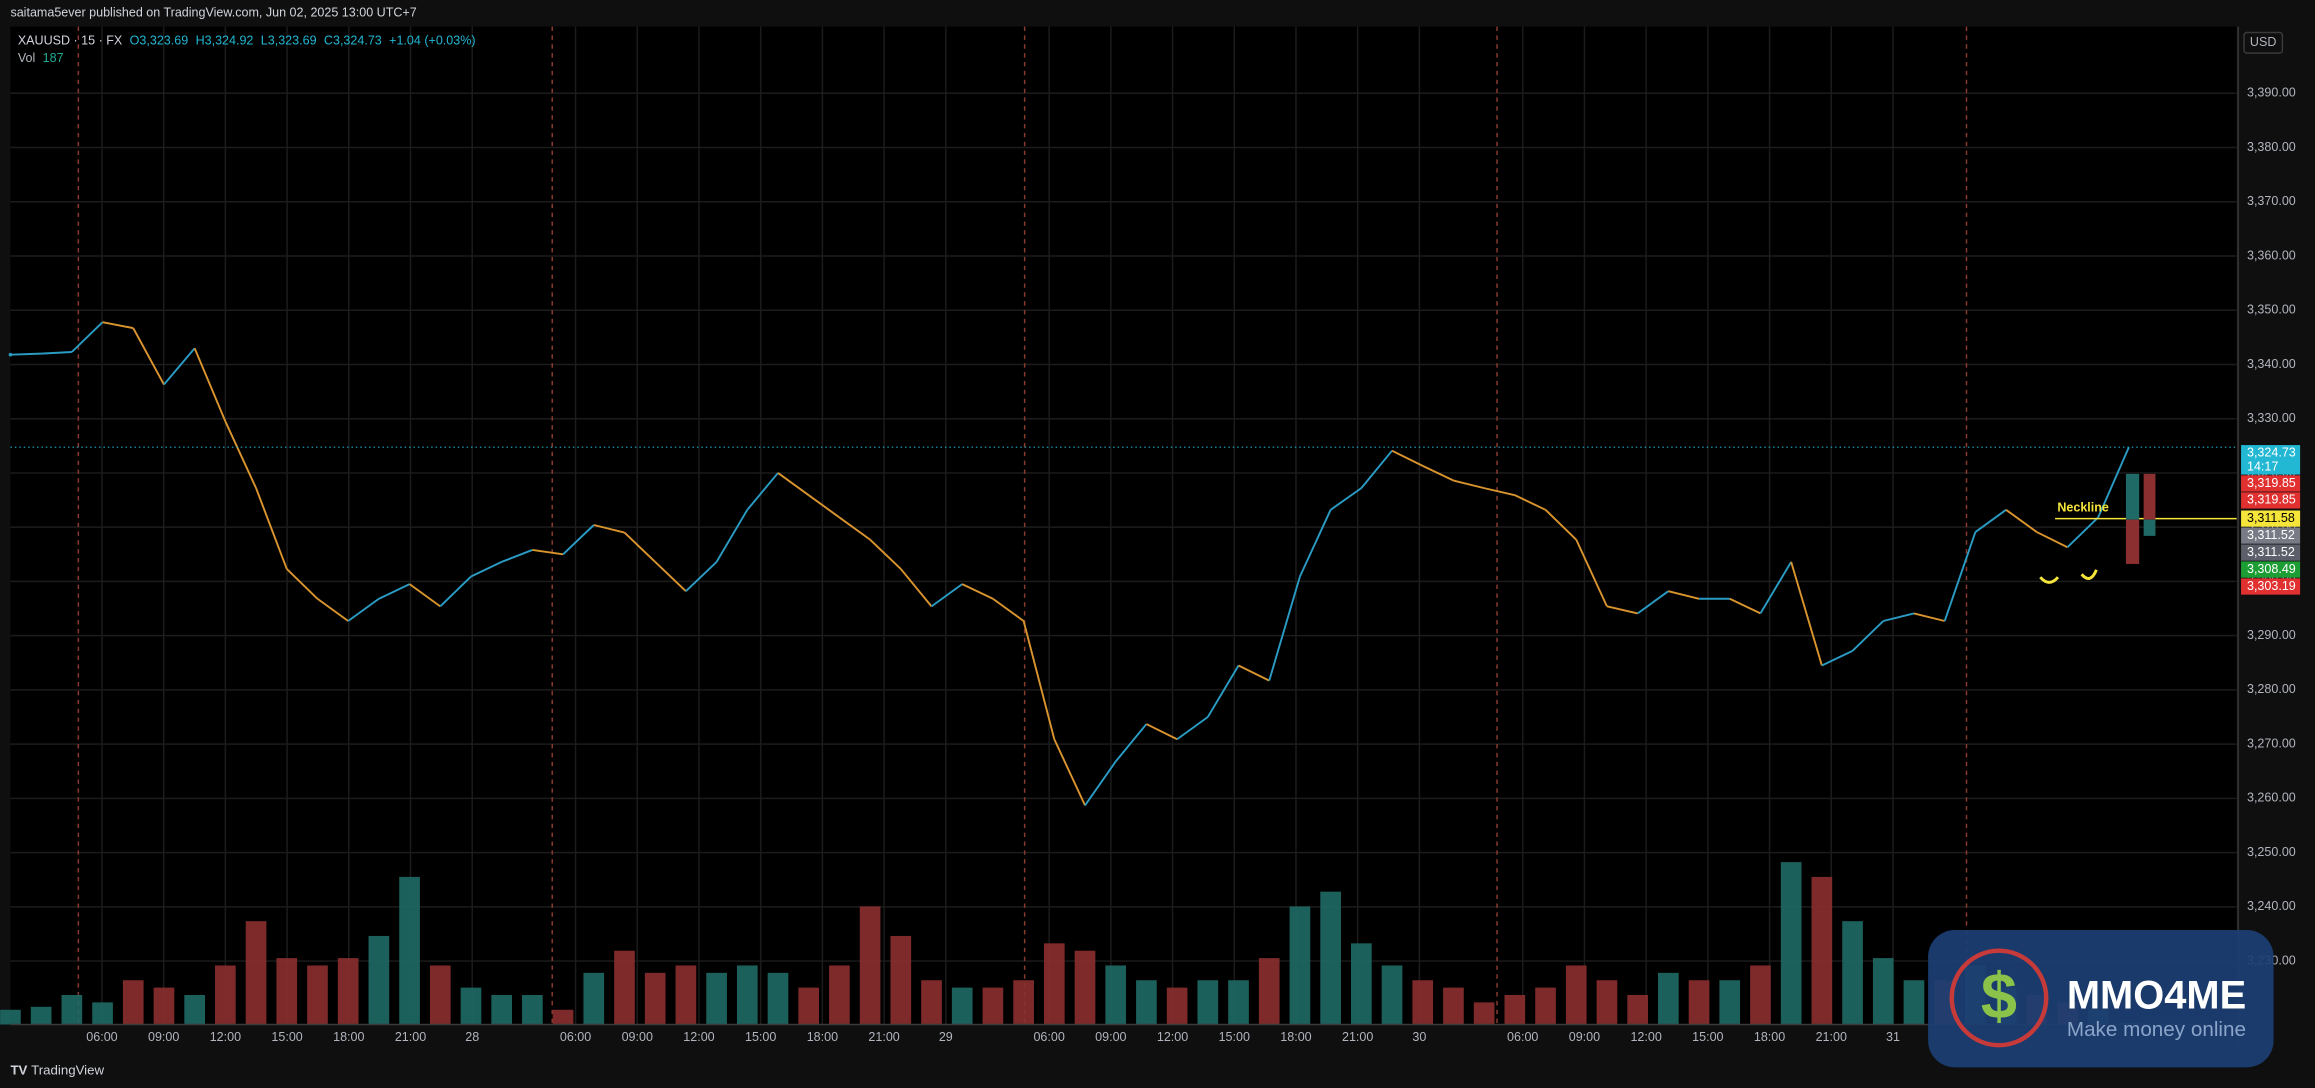 Image resolution: width=2315 pixels, height=1088 pixels. What do you see at coordinates (1357, 1037) in the screenshot?
I see `x-tick-label: 21:00` at bounding box center [1357, 1037].